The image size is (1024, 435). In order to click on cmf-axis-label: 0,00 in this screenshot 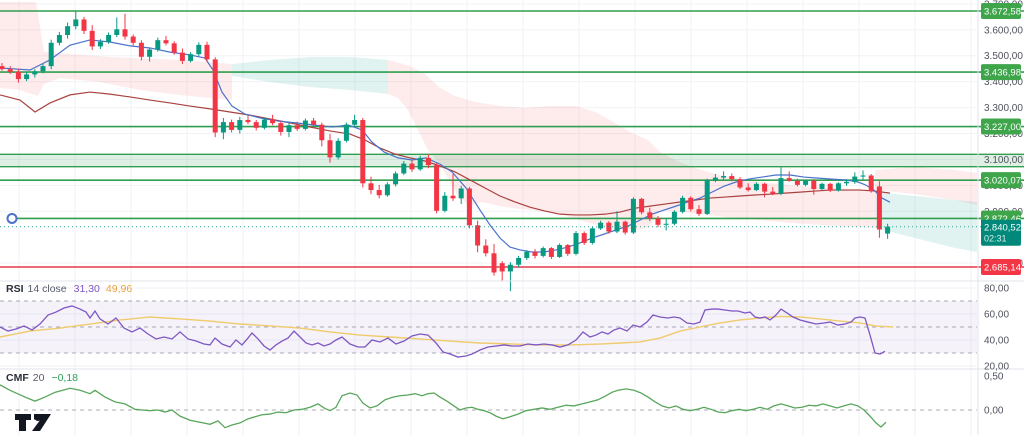, I will do `click(994, 411)`.